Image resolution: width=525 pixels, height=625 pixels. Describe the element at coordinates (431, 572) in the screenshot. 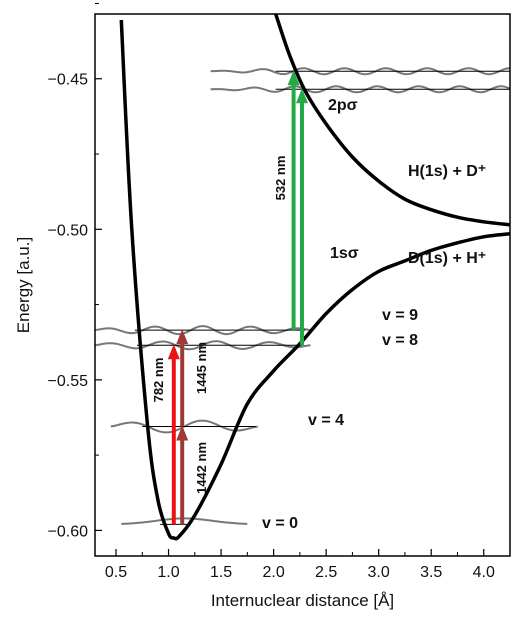

I see `x-tick-label: 3.5` at that location.